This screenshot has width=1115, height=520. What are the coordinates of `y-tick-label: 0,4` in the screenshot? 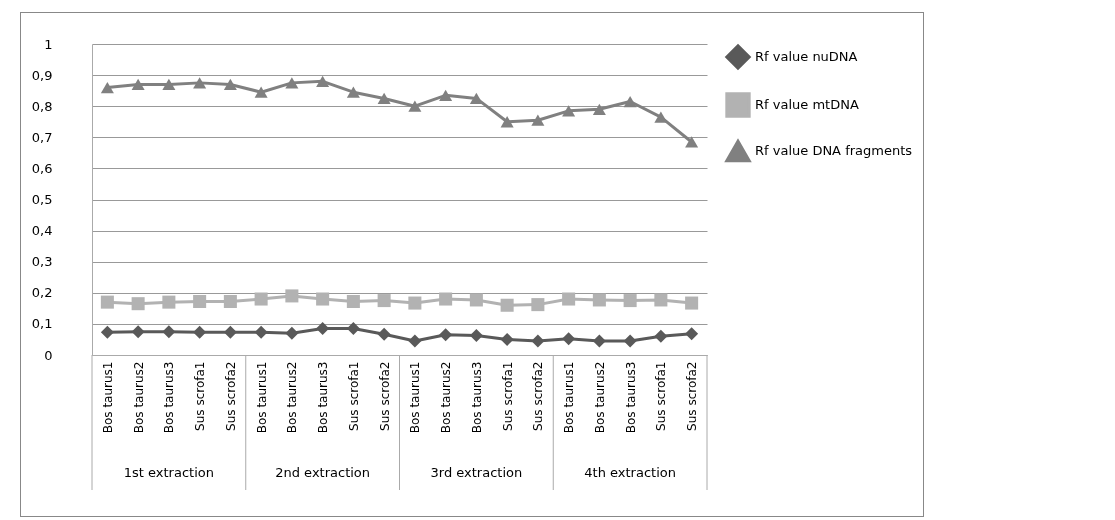 It's located at (42, 231).